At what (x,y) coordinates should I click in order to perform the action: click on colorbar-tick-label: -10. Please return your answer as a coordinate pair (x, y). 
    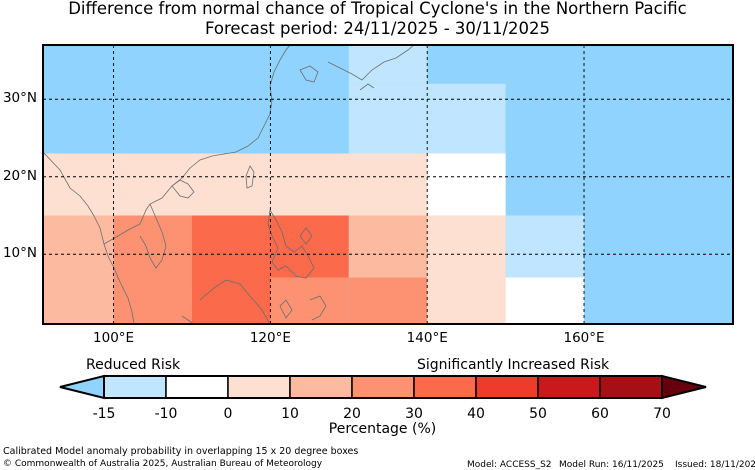
    Looking at the image, I should click on (166, 414).